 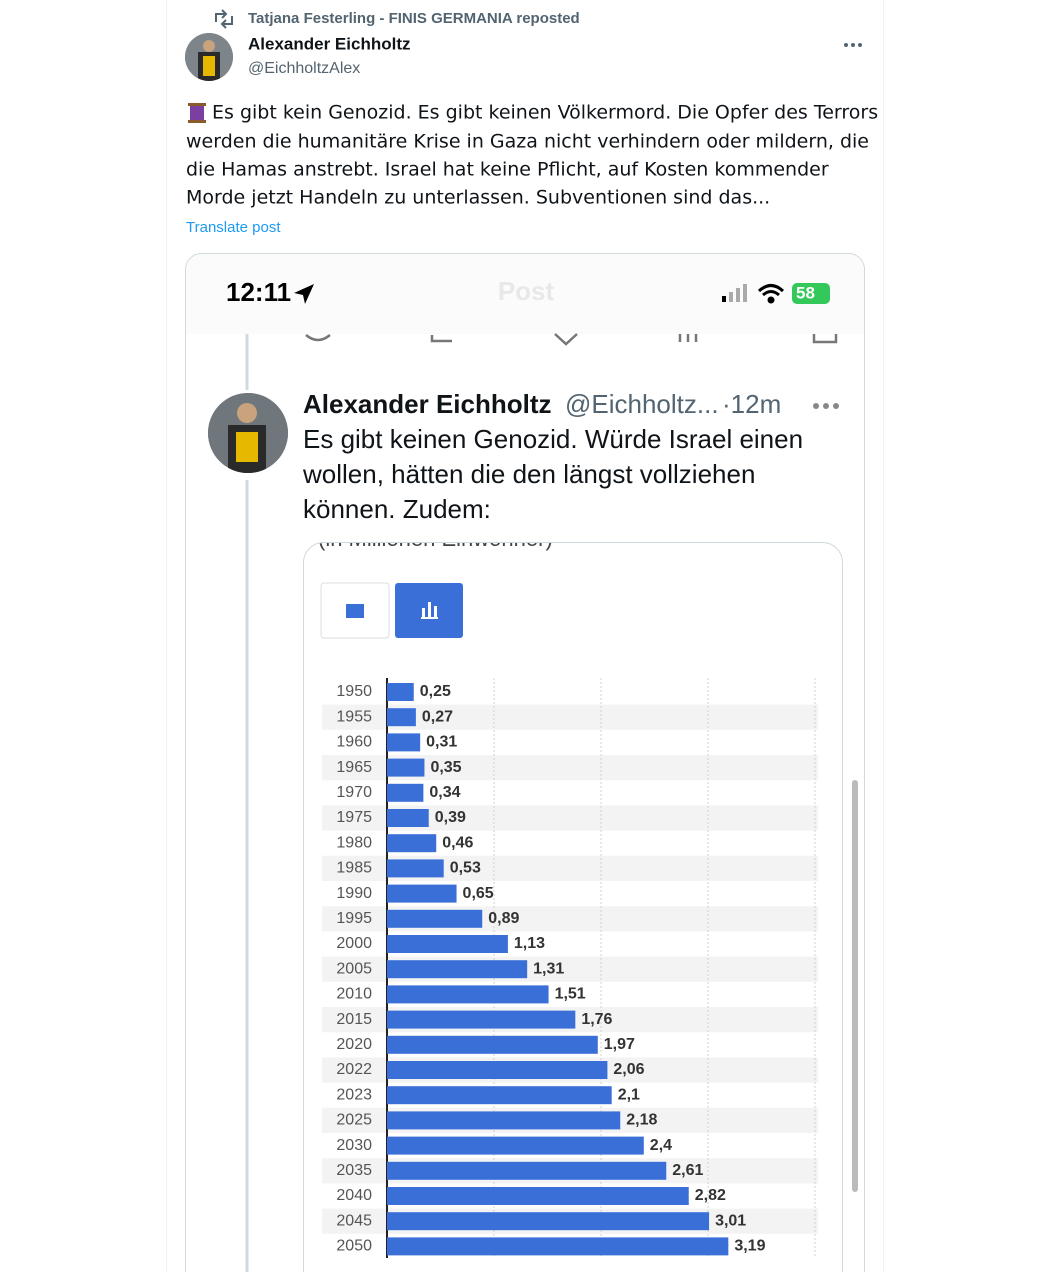 I want to click on translate-link: Translate post, so click(x=233, y=227).